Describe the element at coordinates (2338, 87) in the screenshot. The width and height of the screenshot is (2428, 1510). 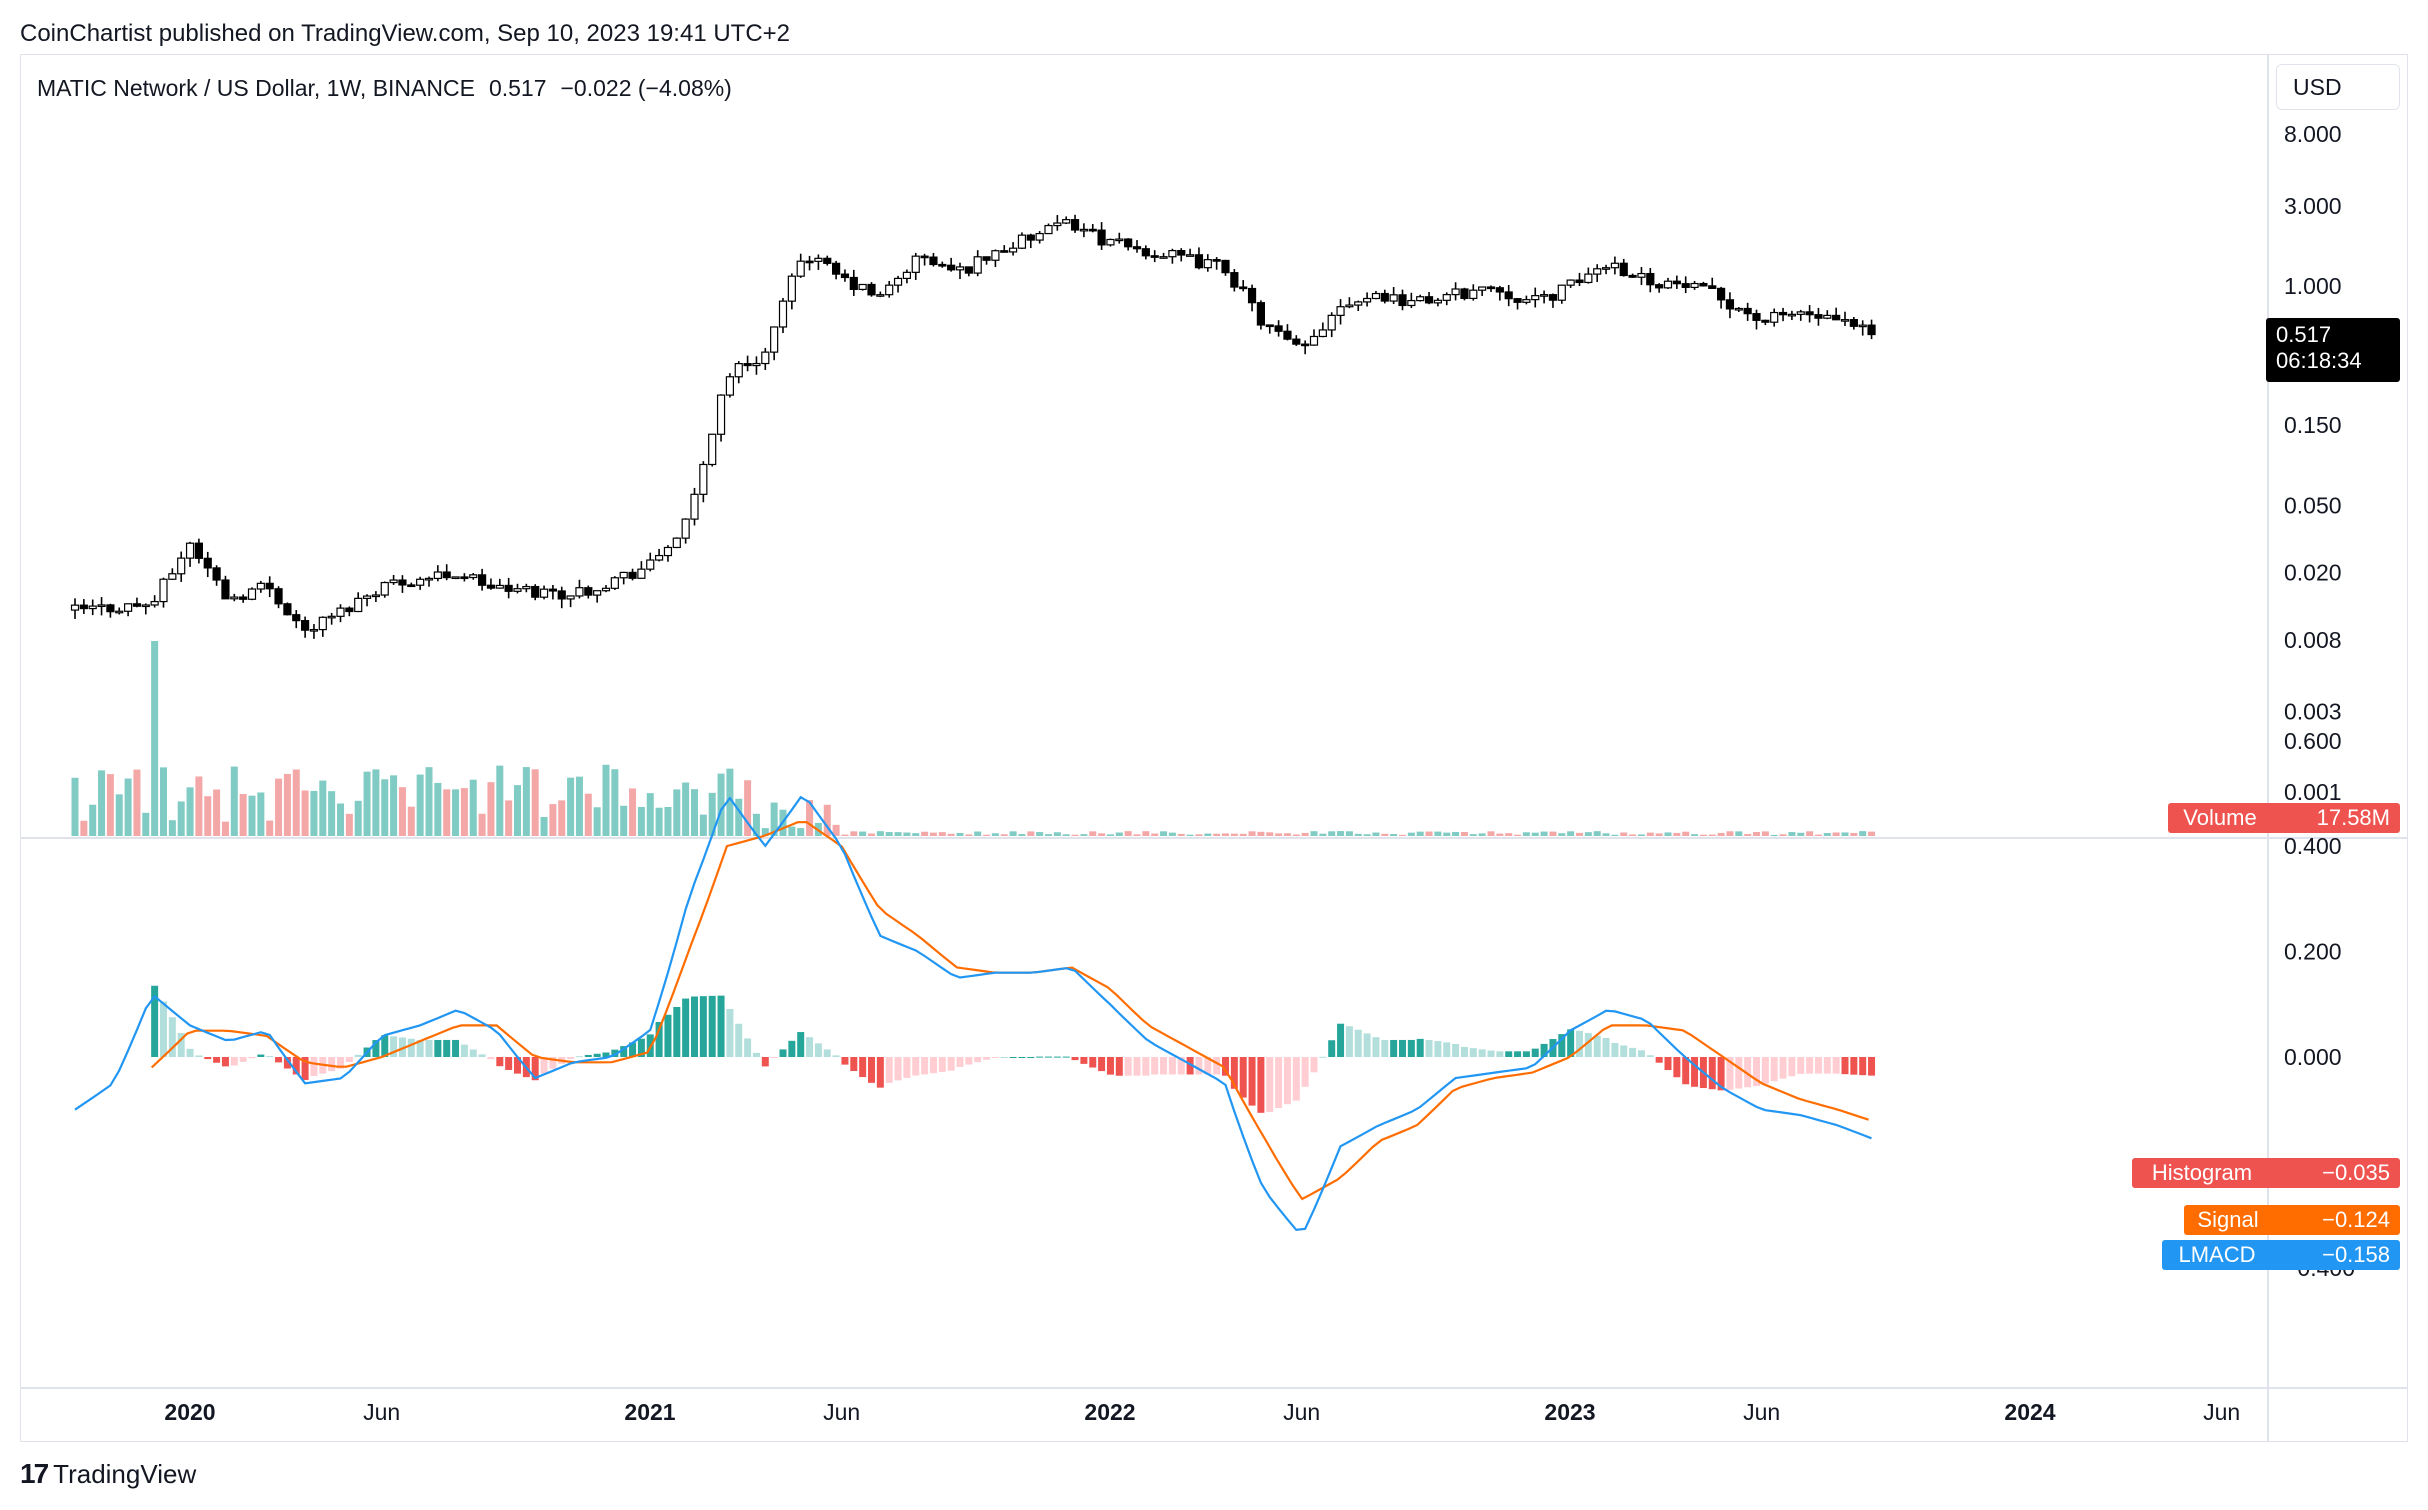
I see `currency-button: USD` at that location.